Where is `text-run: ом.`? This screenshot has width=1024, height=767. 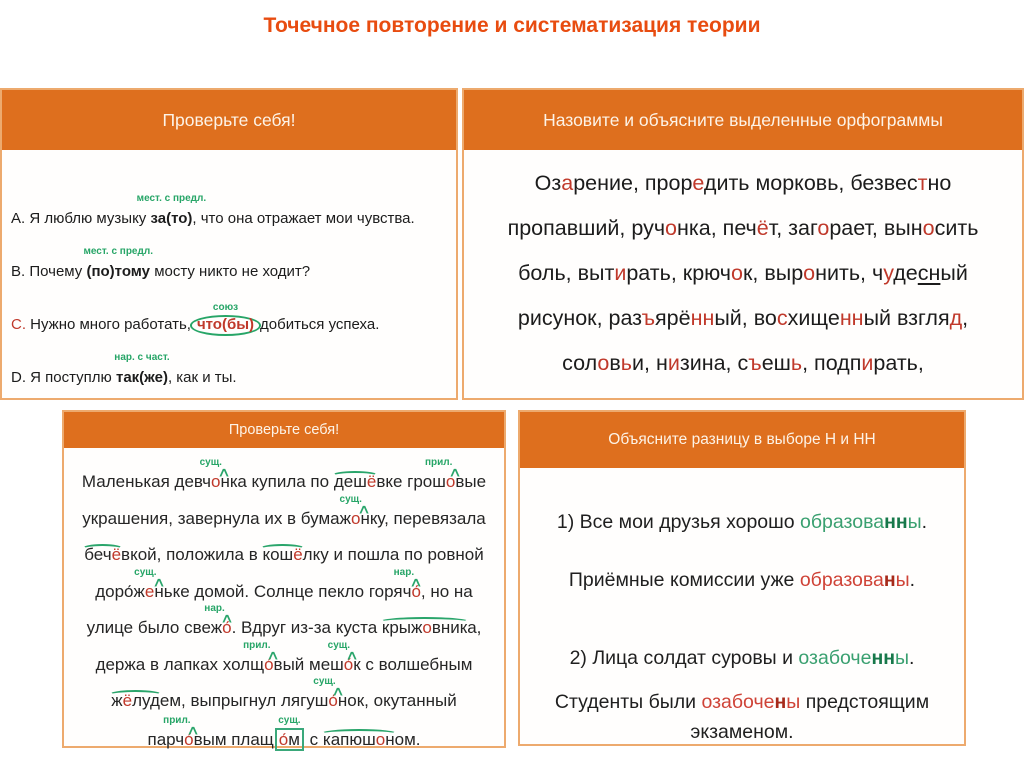 text-run: ом. is located at coordinates (407, 739).